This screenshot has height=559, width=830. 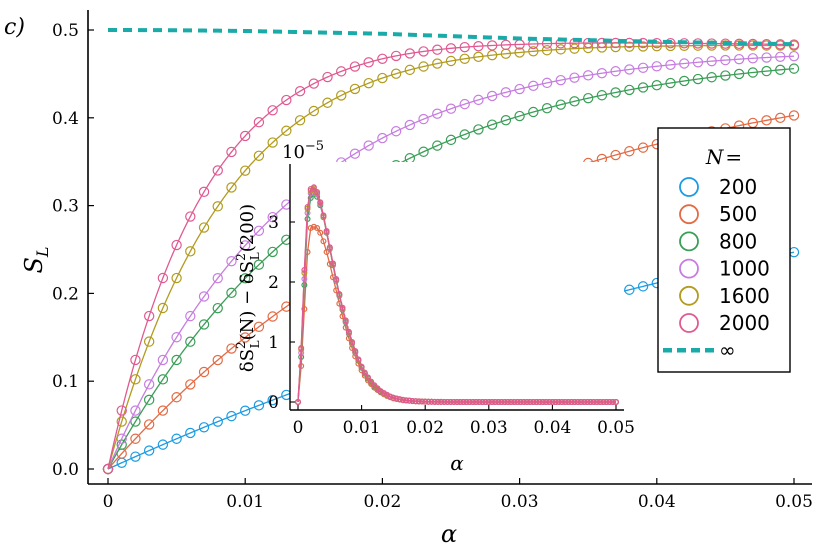 I want to click on main-y-axis-title-sub: L, so click(x=42, y=252).